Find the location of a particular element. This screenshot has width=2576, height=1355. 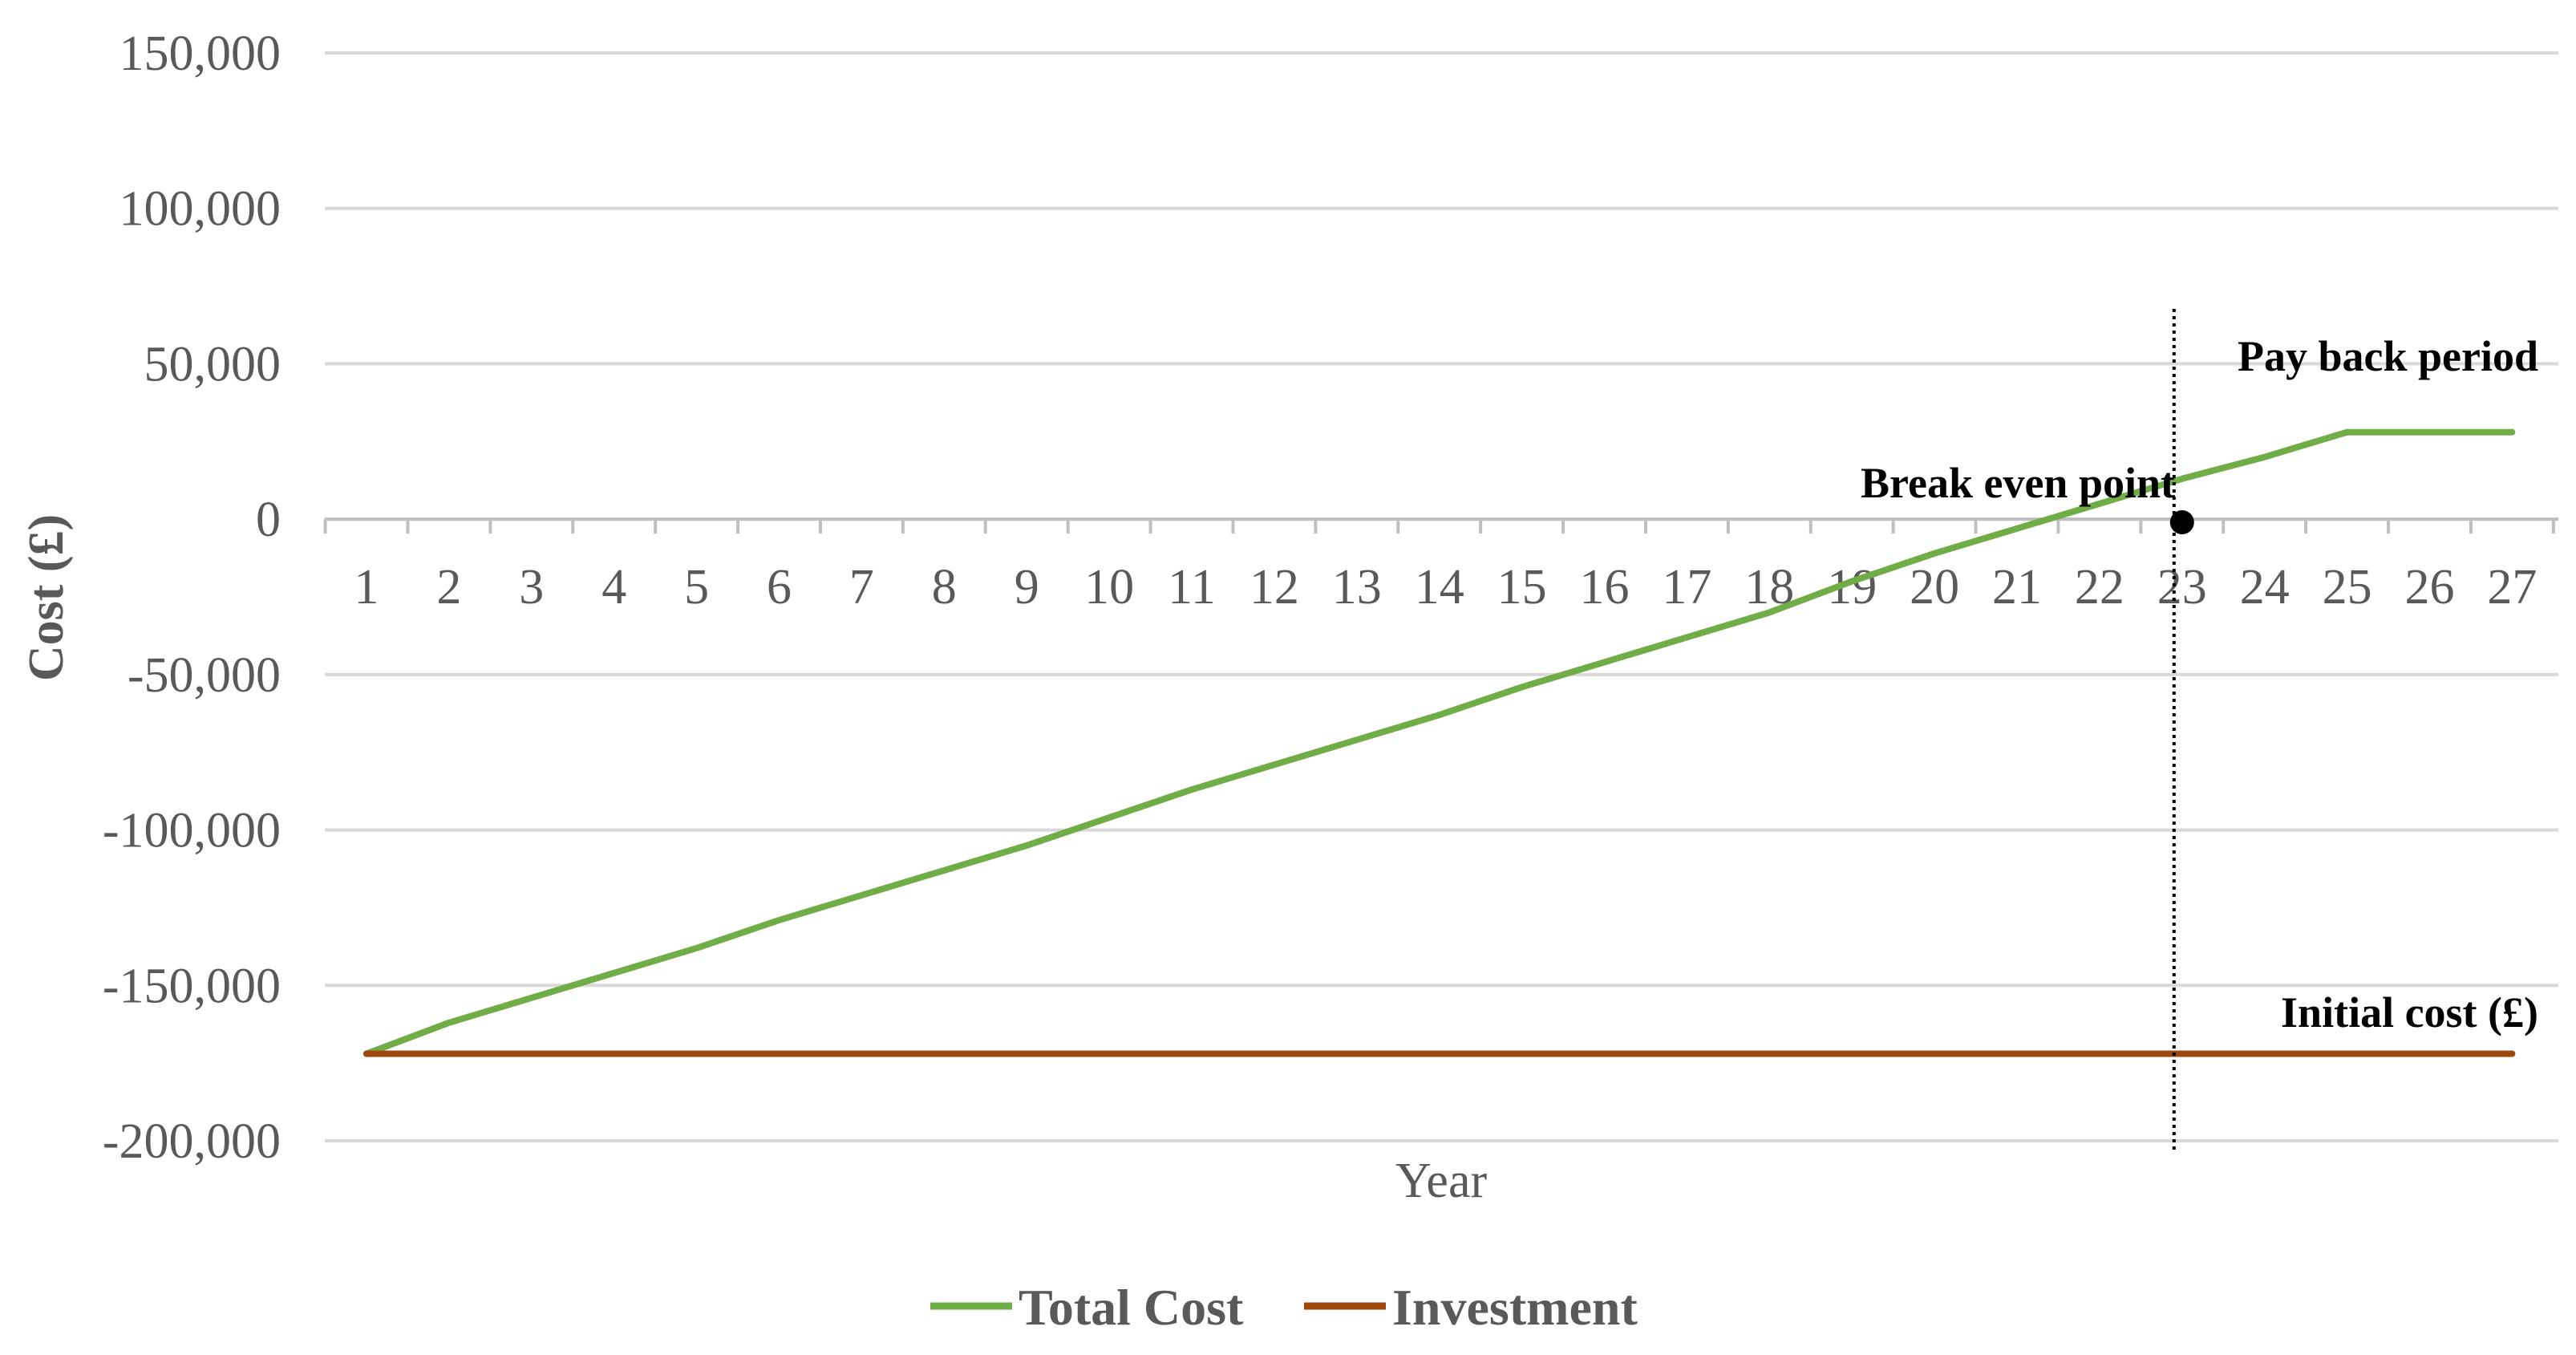

x-axis-title: Year is located at coordinates (1441, 1181).